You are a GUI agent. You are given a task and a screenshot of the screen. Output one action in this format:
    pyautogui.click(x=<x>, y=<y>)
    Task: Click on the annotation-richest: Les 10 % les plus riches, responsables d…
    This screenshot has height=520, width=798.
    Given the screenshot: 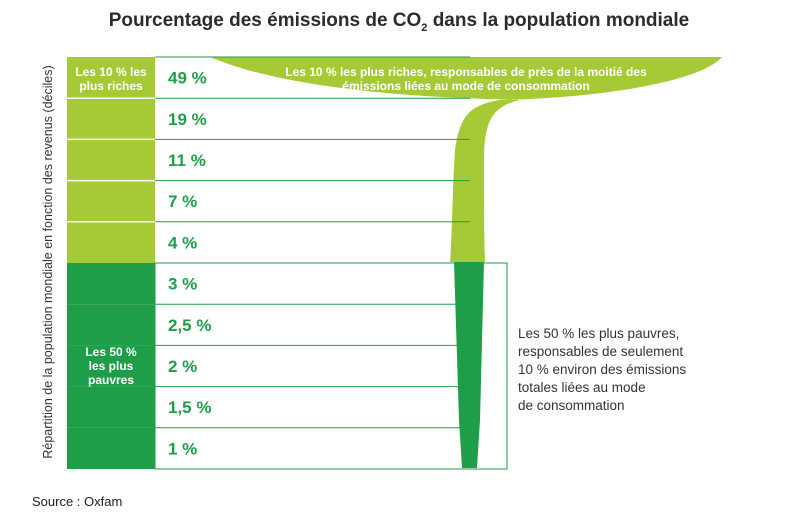 What is the action you would take?
    pyautogui.click(x=466, y=72)
    